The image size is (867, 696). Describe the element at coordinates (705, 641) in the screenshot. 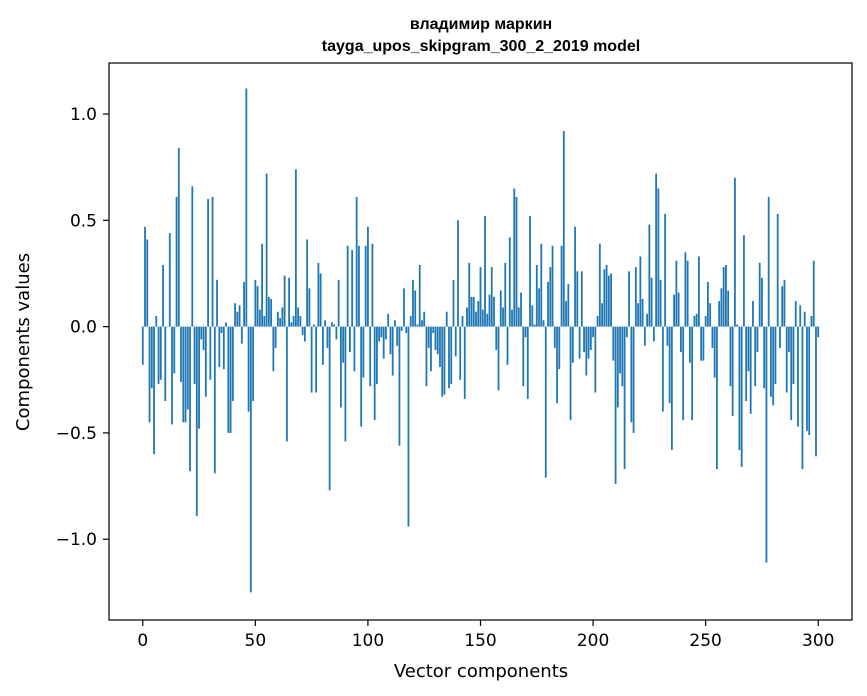

I see `x-tick-label: 250` at that location.